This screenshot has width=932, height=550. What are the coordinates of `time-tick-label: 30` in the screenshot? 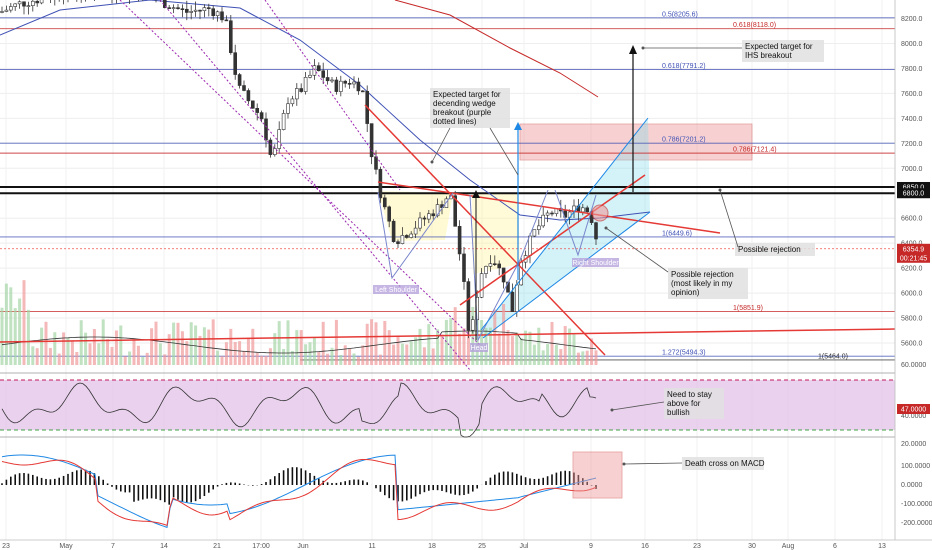 It's located at (752, 546).